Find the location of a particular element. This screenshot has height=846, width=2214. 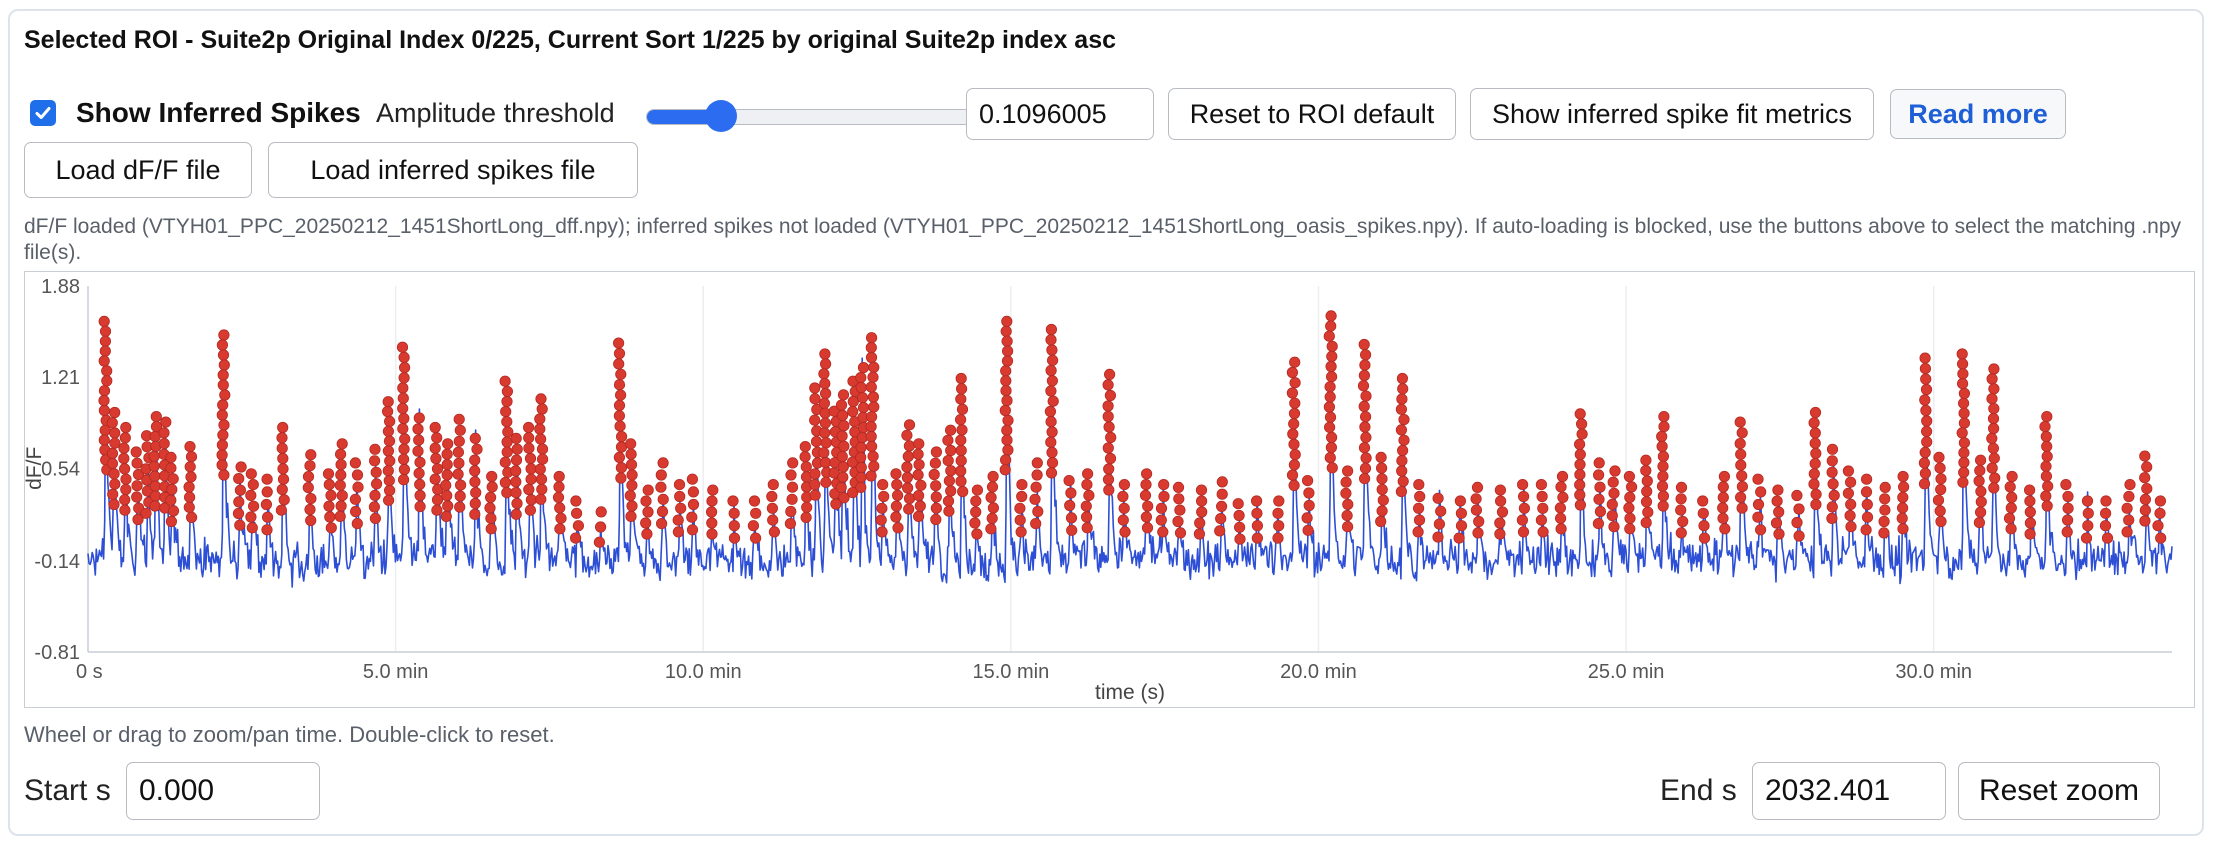

load-dff-button: Load dF/F file is located at coordinates (138, 170).